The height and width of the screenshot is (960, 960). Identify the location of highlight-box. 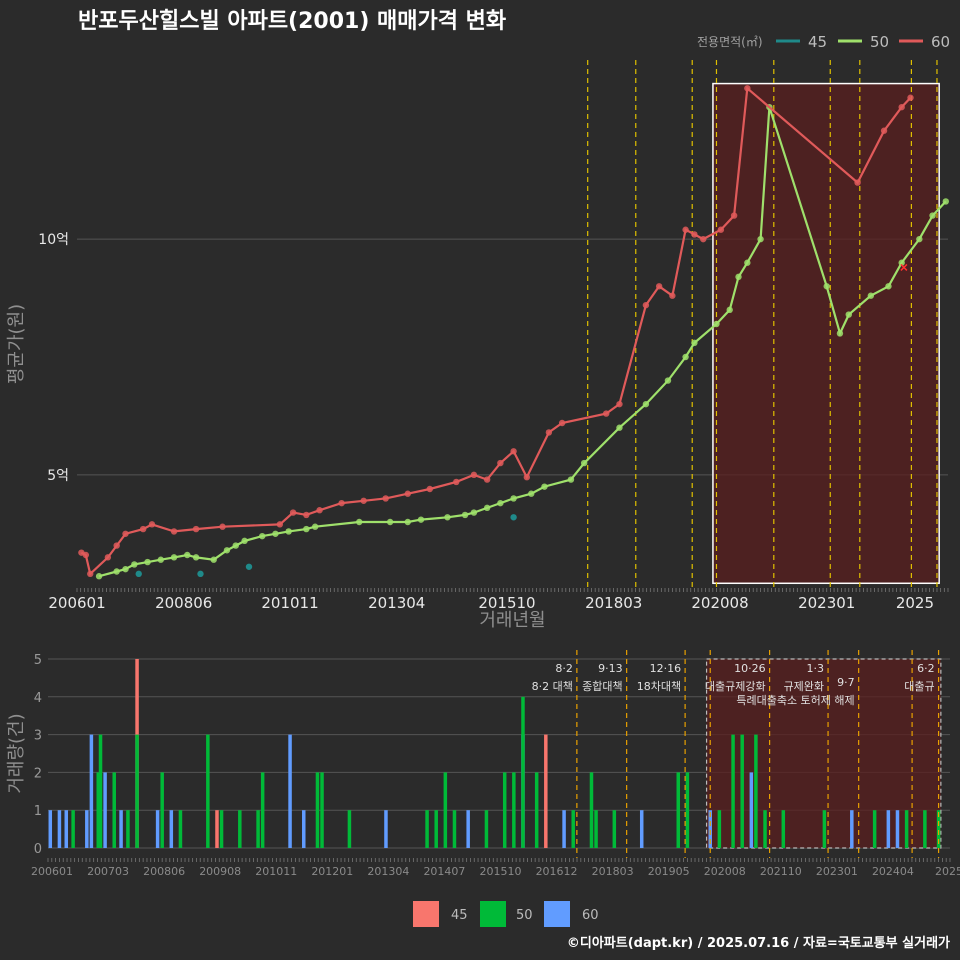
(826, 333).